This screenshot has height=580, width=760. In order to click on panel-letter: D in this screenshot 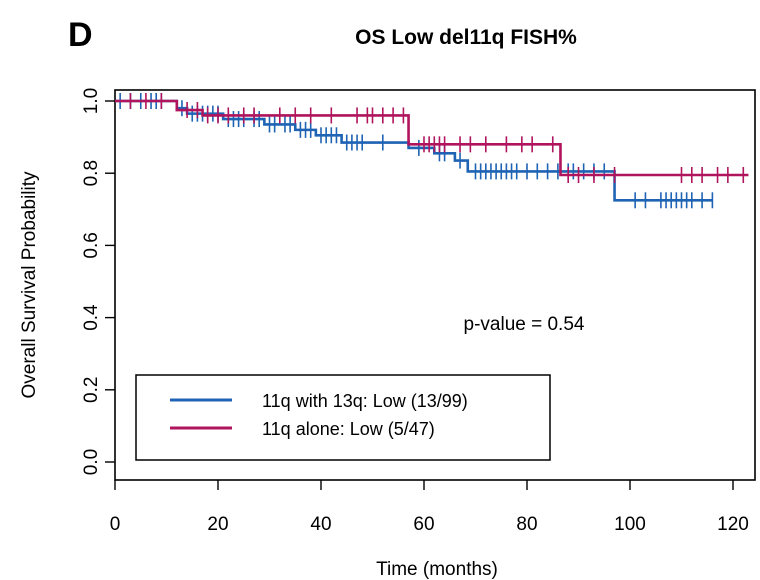, I will do `click(80, 35)`.